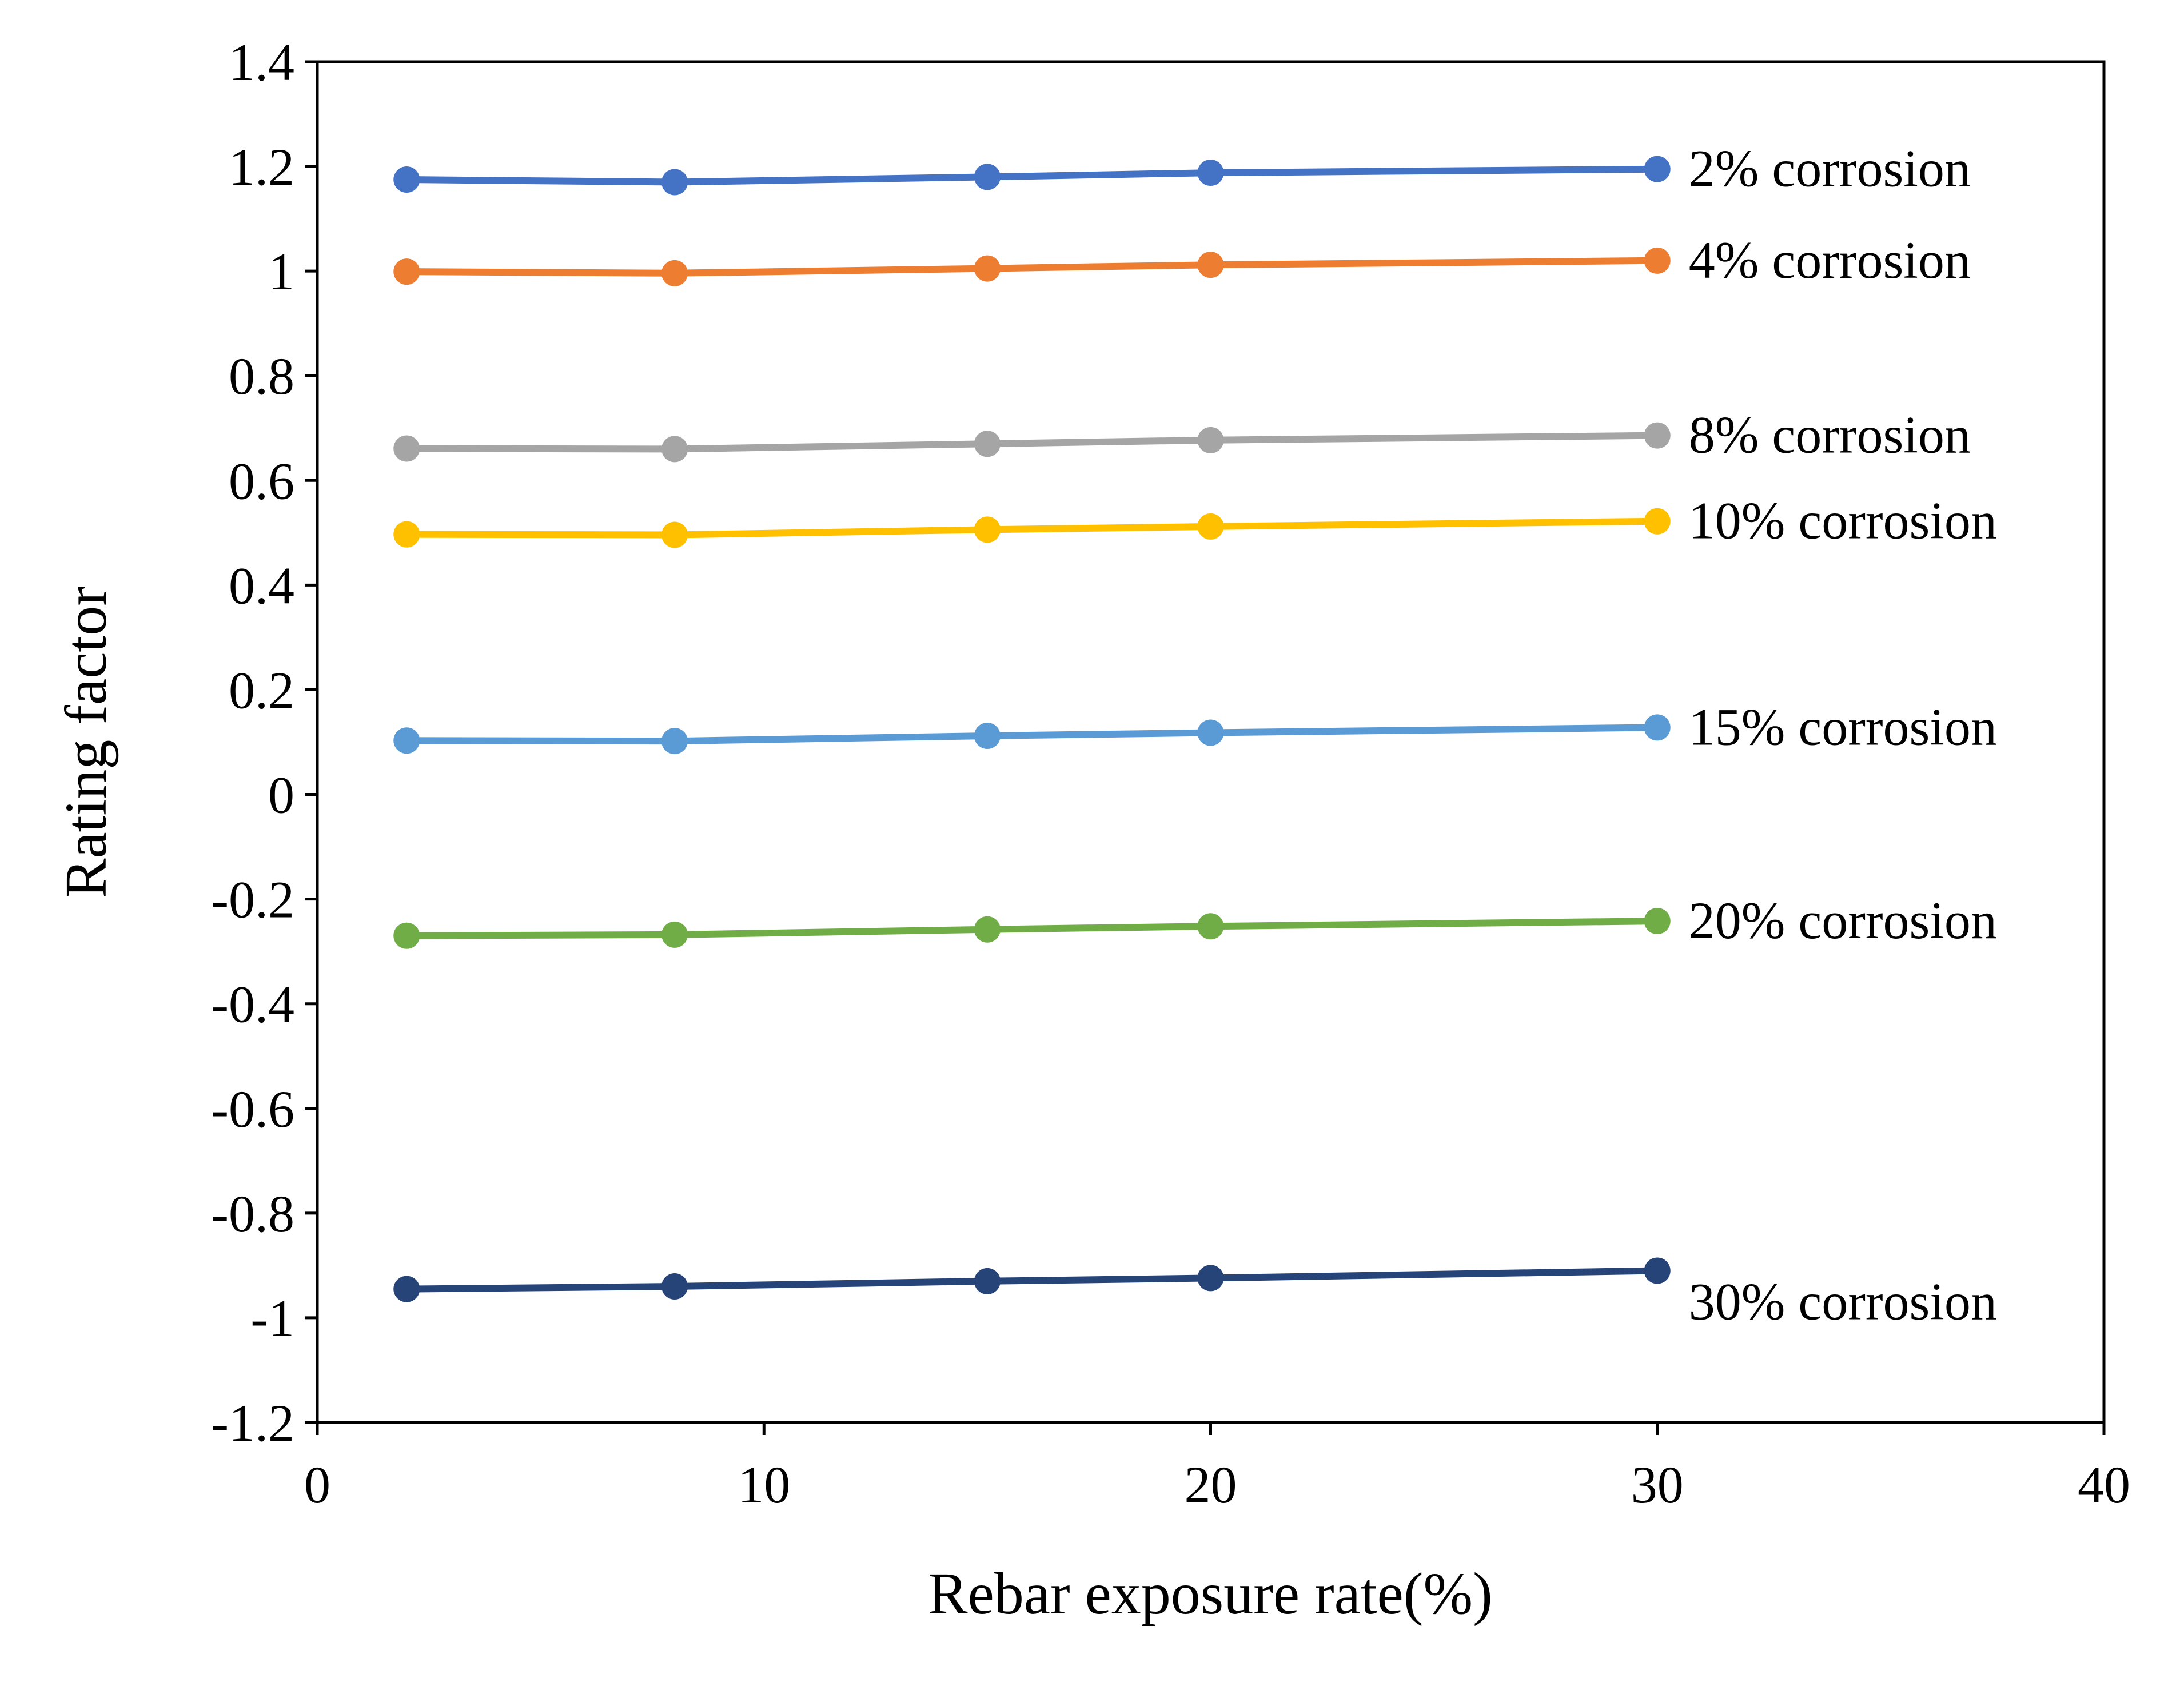  What do you see at coordinates (252, 1423) in the screenshot?
I see `y-tick-label: -1.2` at bounding box center [252, 1423].